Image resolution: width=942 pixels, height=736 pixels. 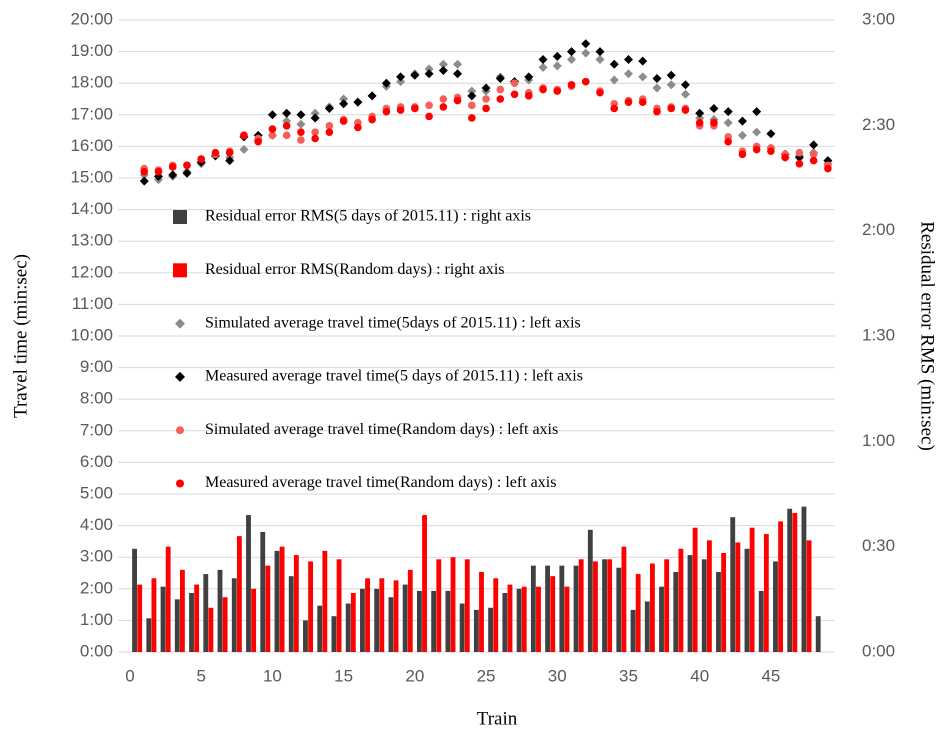 I want to click on x-tick-label: 0, so click(x=129, y=675).